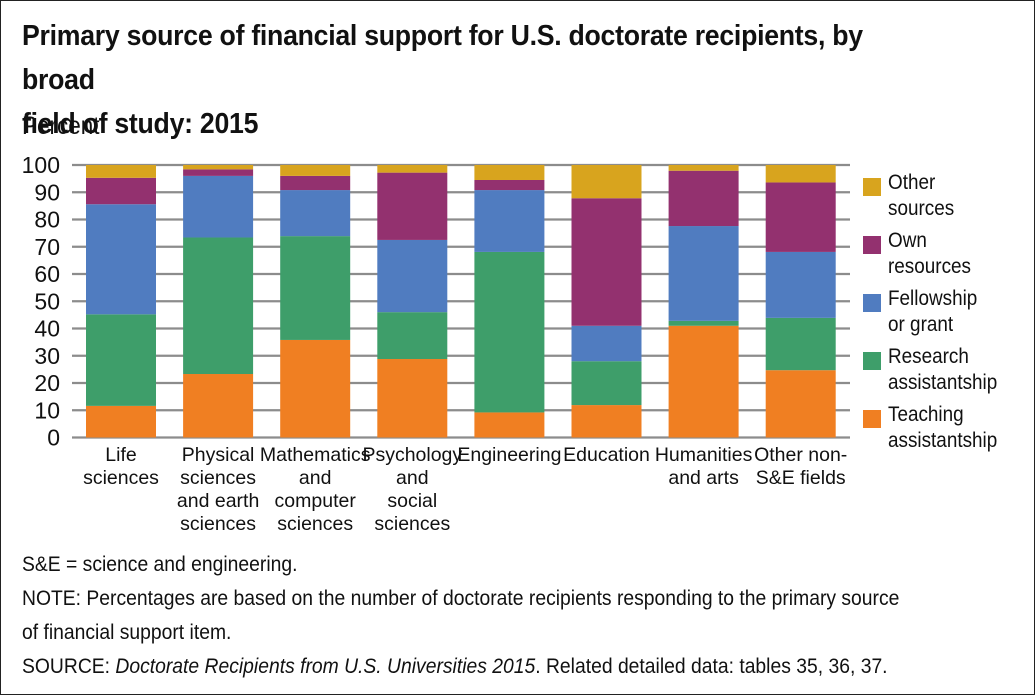 The image size is (1035, 695). I want to click on abbreviation-note: S&E = science and engineering., so click(160, 564).